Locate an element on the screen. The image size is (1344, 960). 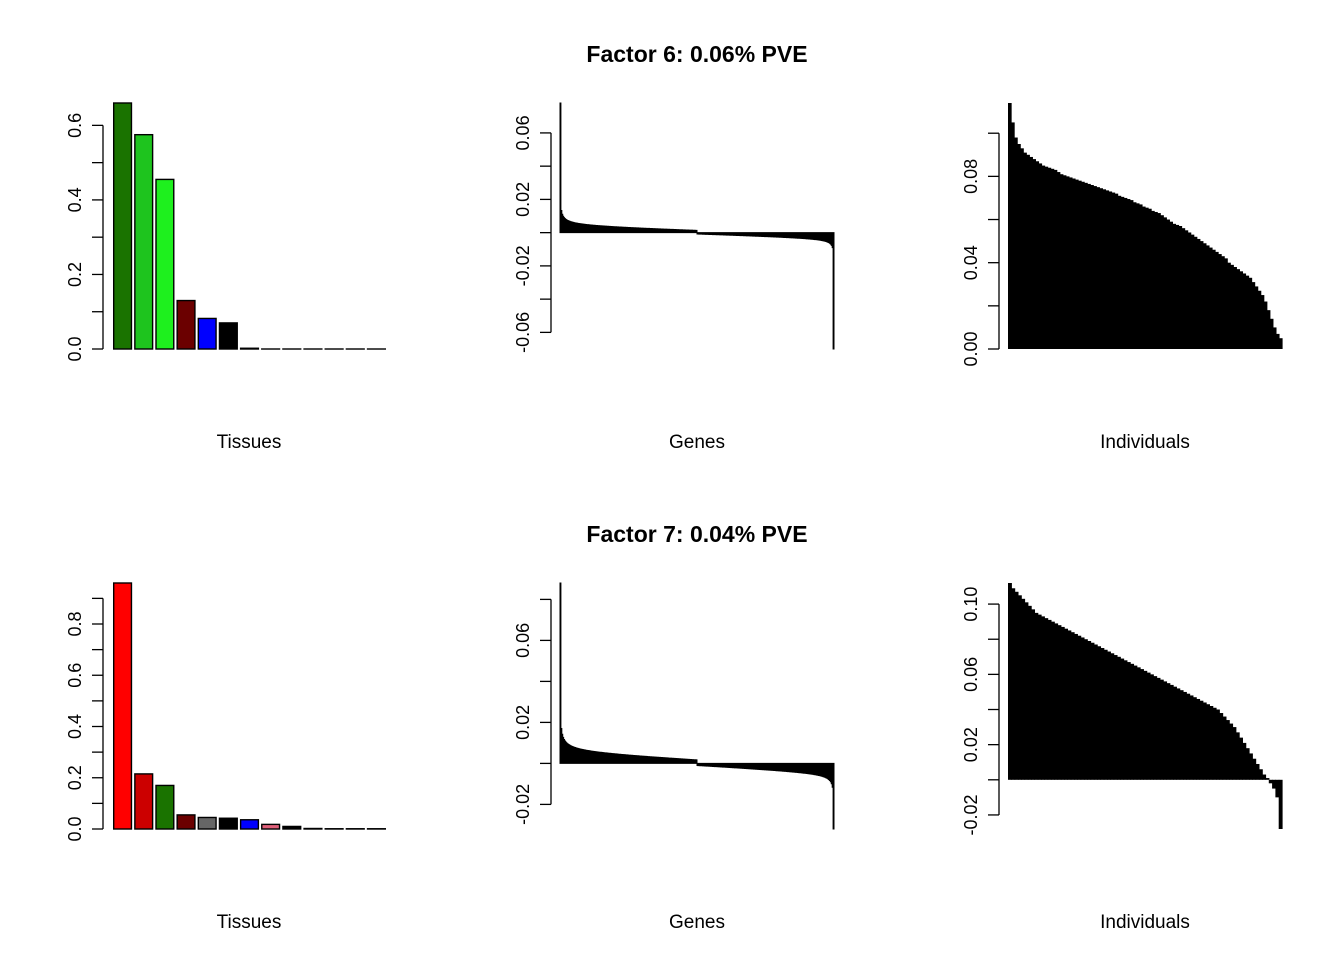
factor-7-title: Factor 7: 0.04% PVE is located at coordinates (696, 534).